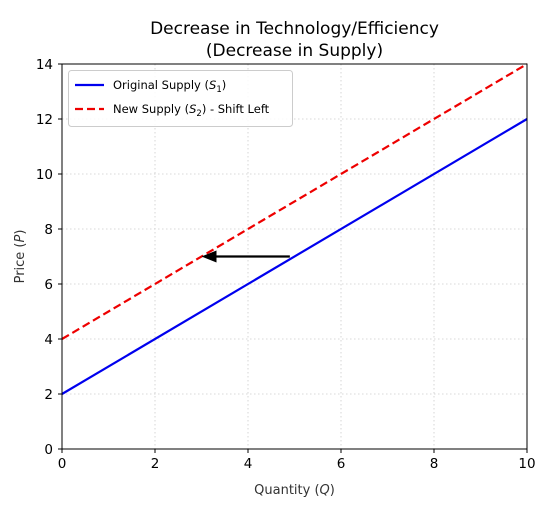 The image size is (538, 505). Describe the element at coordinates (155, 464) in the screenshot. I see `x-tick-label: 2` at that location.